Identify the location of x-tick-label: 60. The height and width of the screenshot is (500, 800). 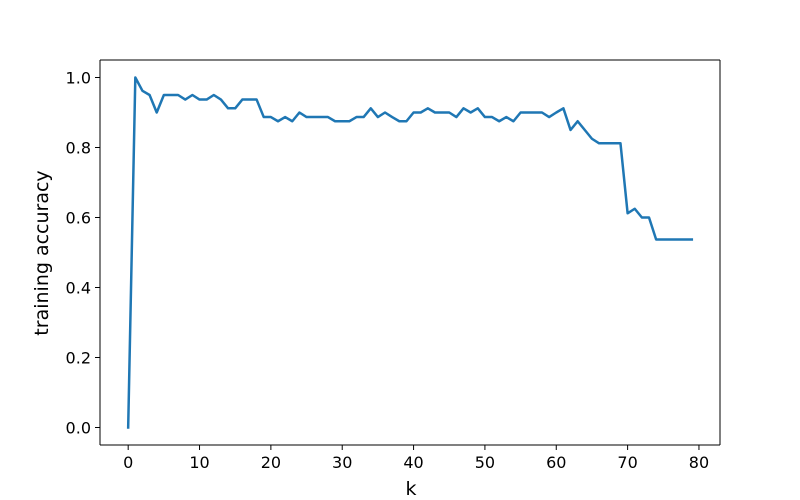
(556, 462).